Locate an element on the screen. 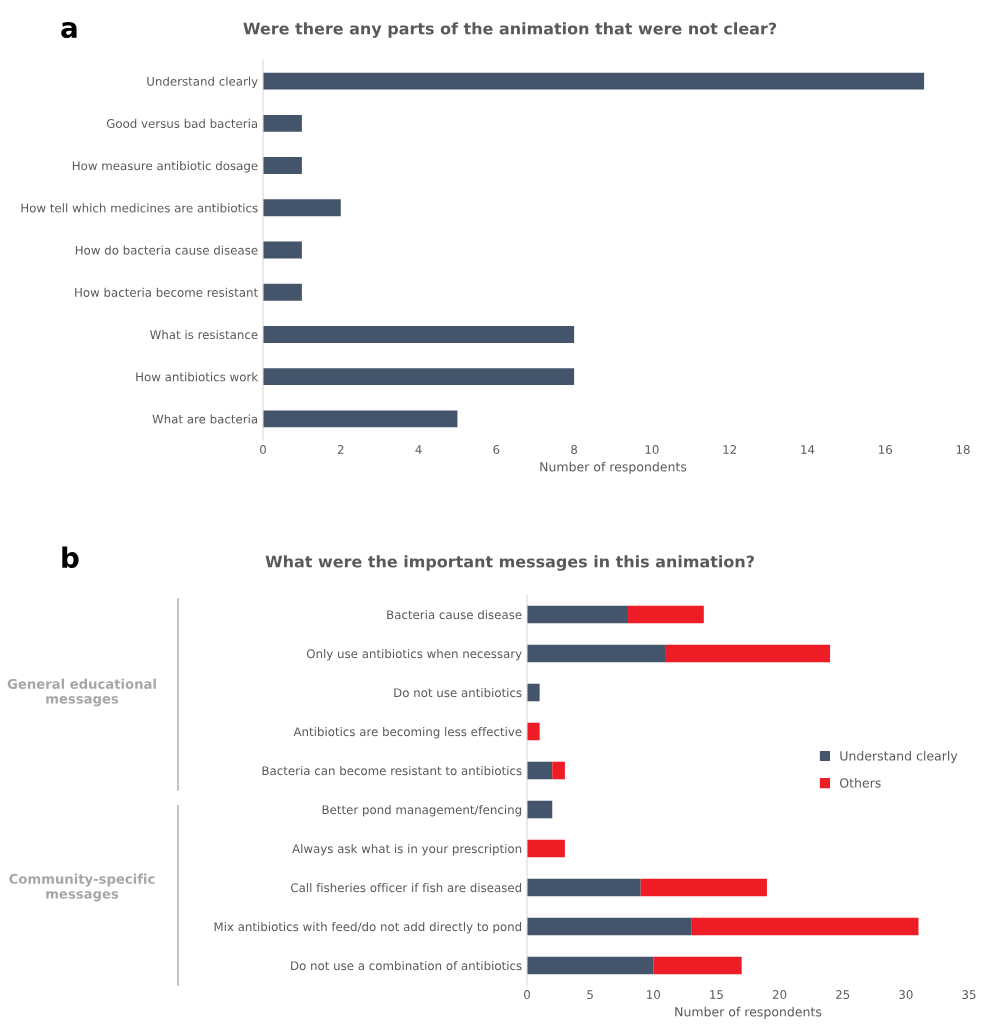 The width and height of the screenshot is (984, 1032). text: Community-specific messages is located at coordinates (82, 887).